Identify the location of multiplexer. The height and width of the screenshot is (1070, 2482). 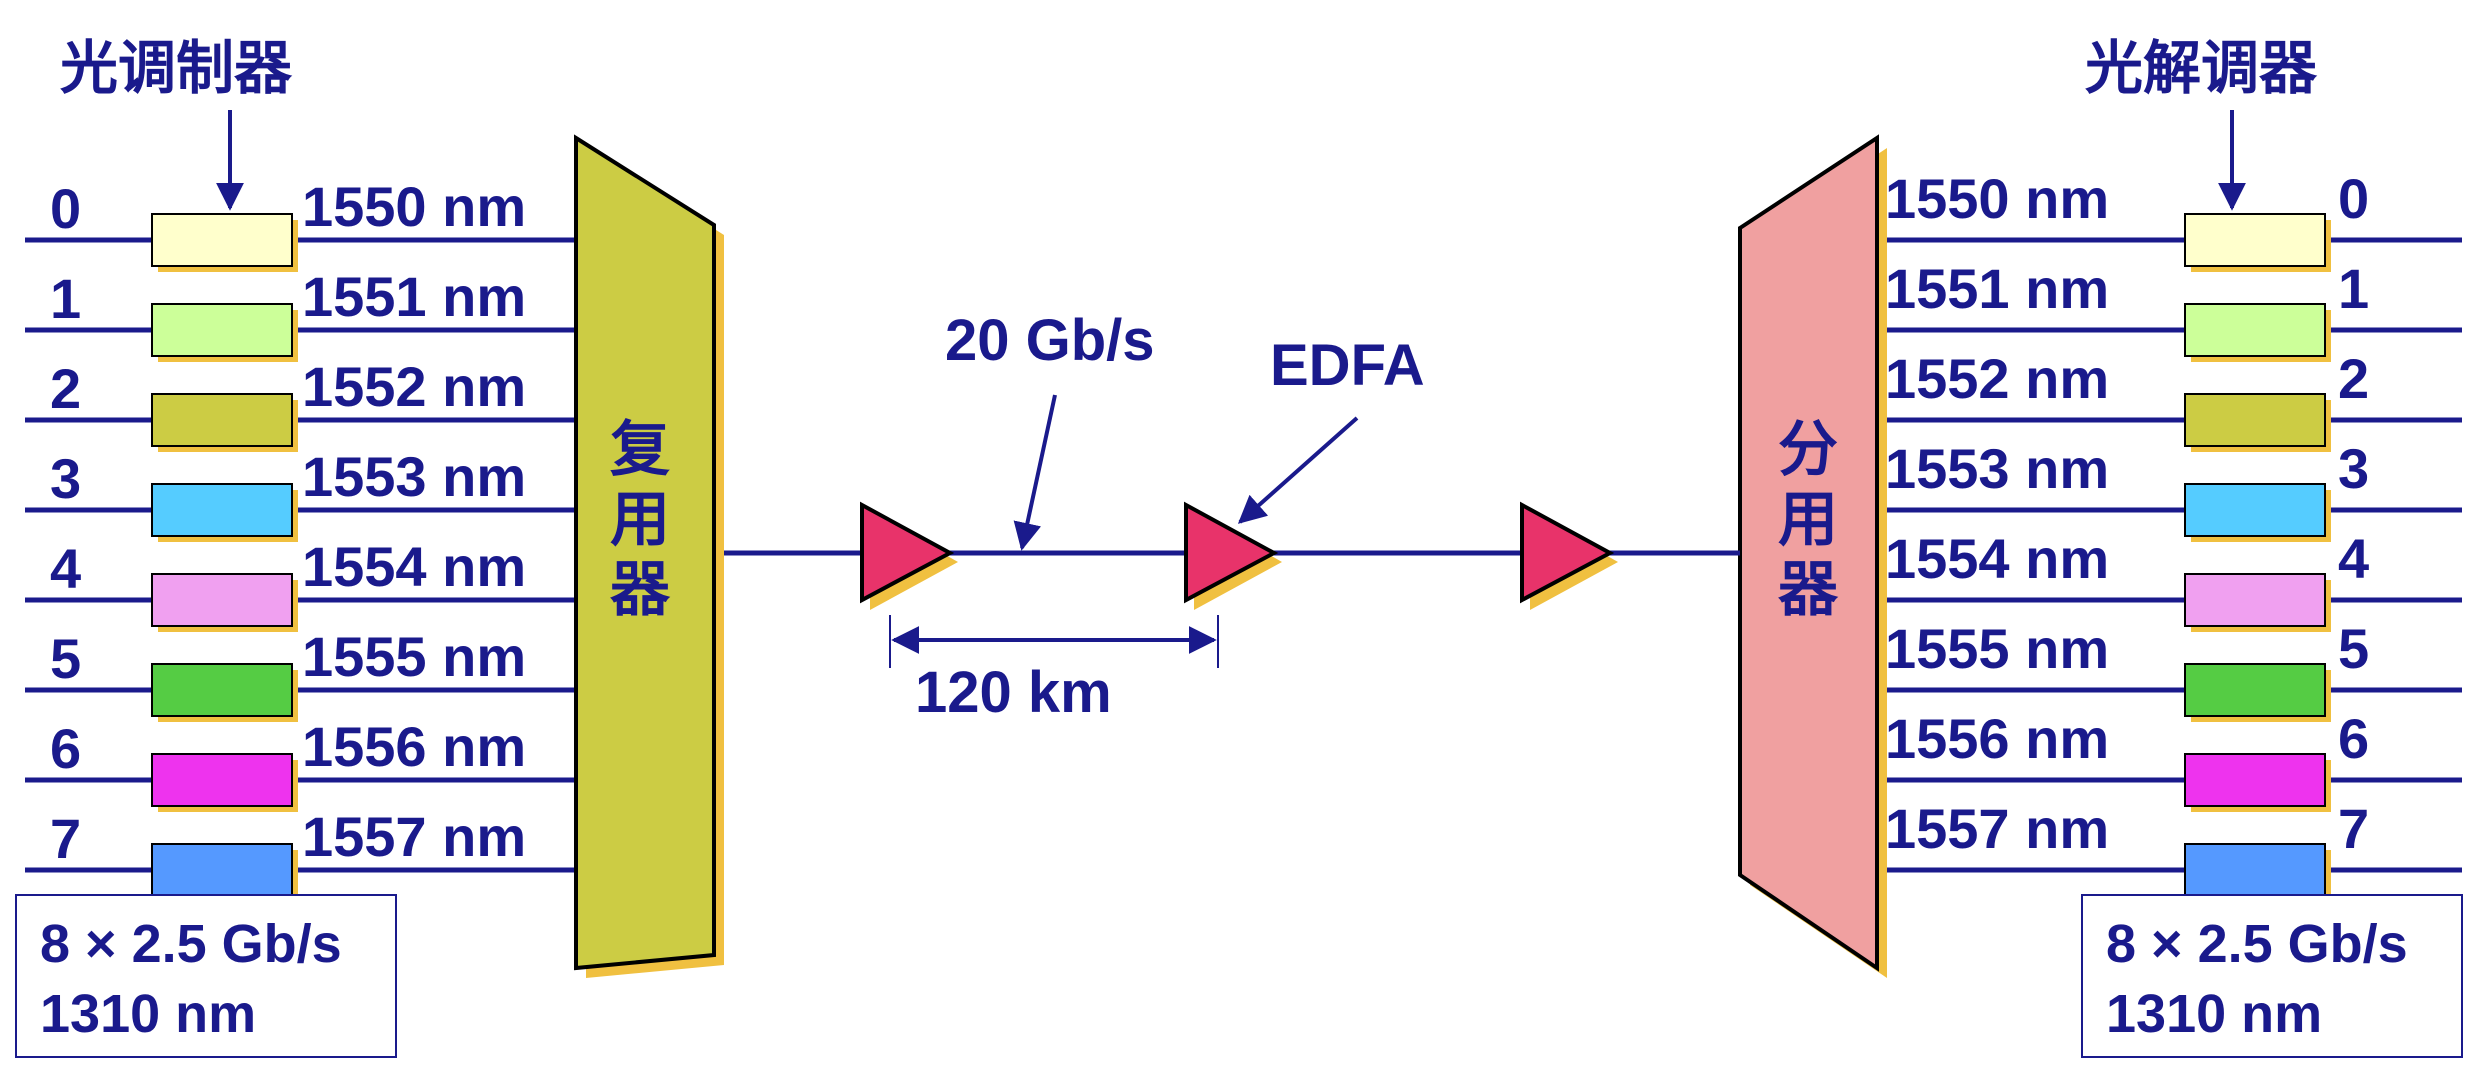
(645, 552).